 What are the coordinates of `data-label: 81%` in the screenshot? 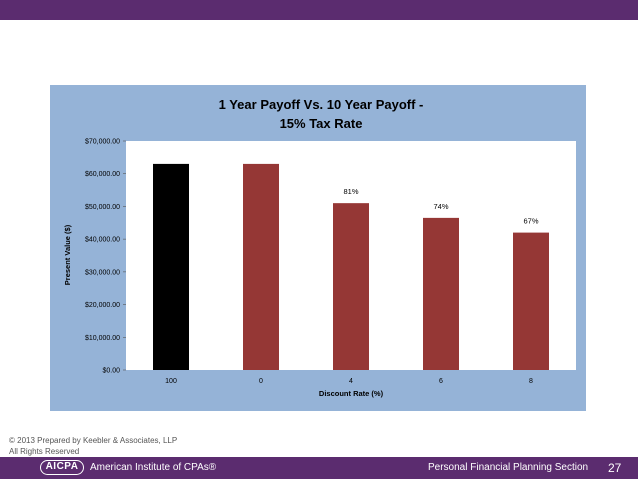 It's located at (350, 191).